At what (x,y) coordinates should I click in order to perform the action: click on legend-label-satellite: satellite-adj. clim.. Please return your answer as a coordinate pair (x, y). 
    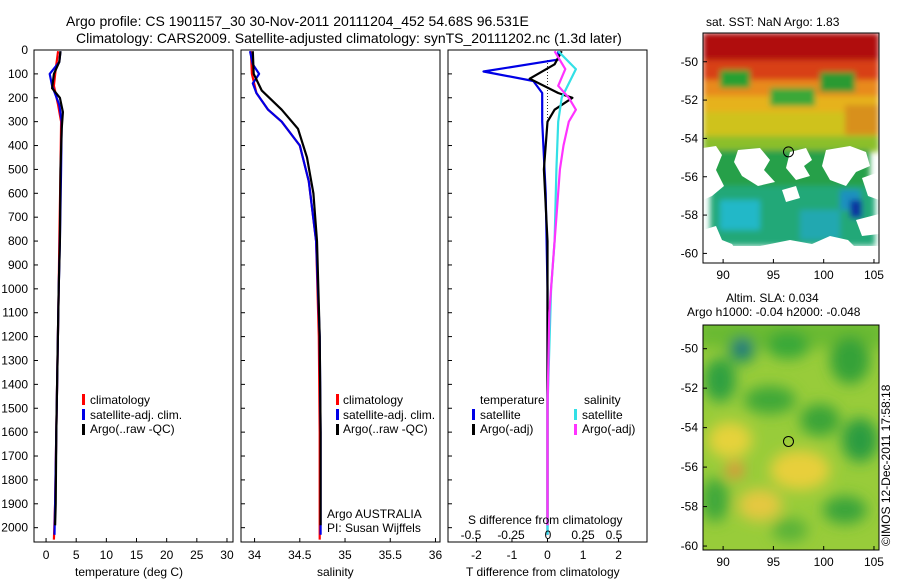
    Looking at the image, I should click on (136, 415).